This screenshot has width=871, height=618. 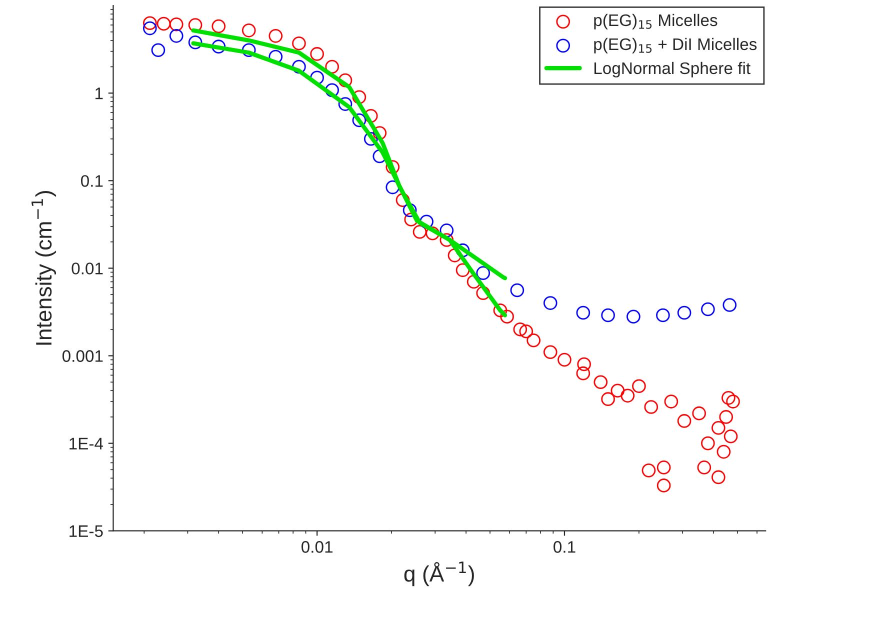 What do you see at coordinates (87, 444) in the screenshot?
I see `y-tick-label: 1E-4` at bounding box center [87, 444].